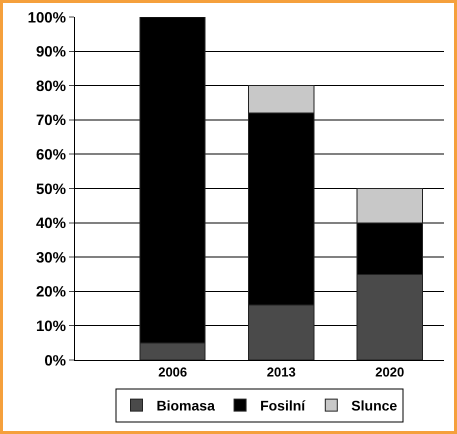  I want to click on y-tick-label: 90%, so click(51, 52).